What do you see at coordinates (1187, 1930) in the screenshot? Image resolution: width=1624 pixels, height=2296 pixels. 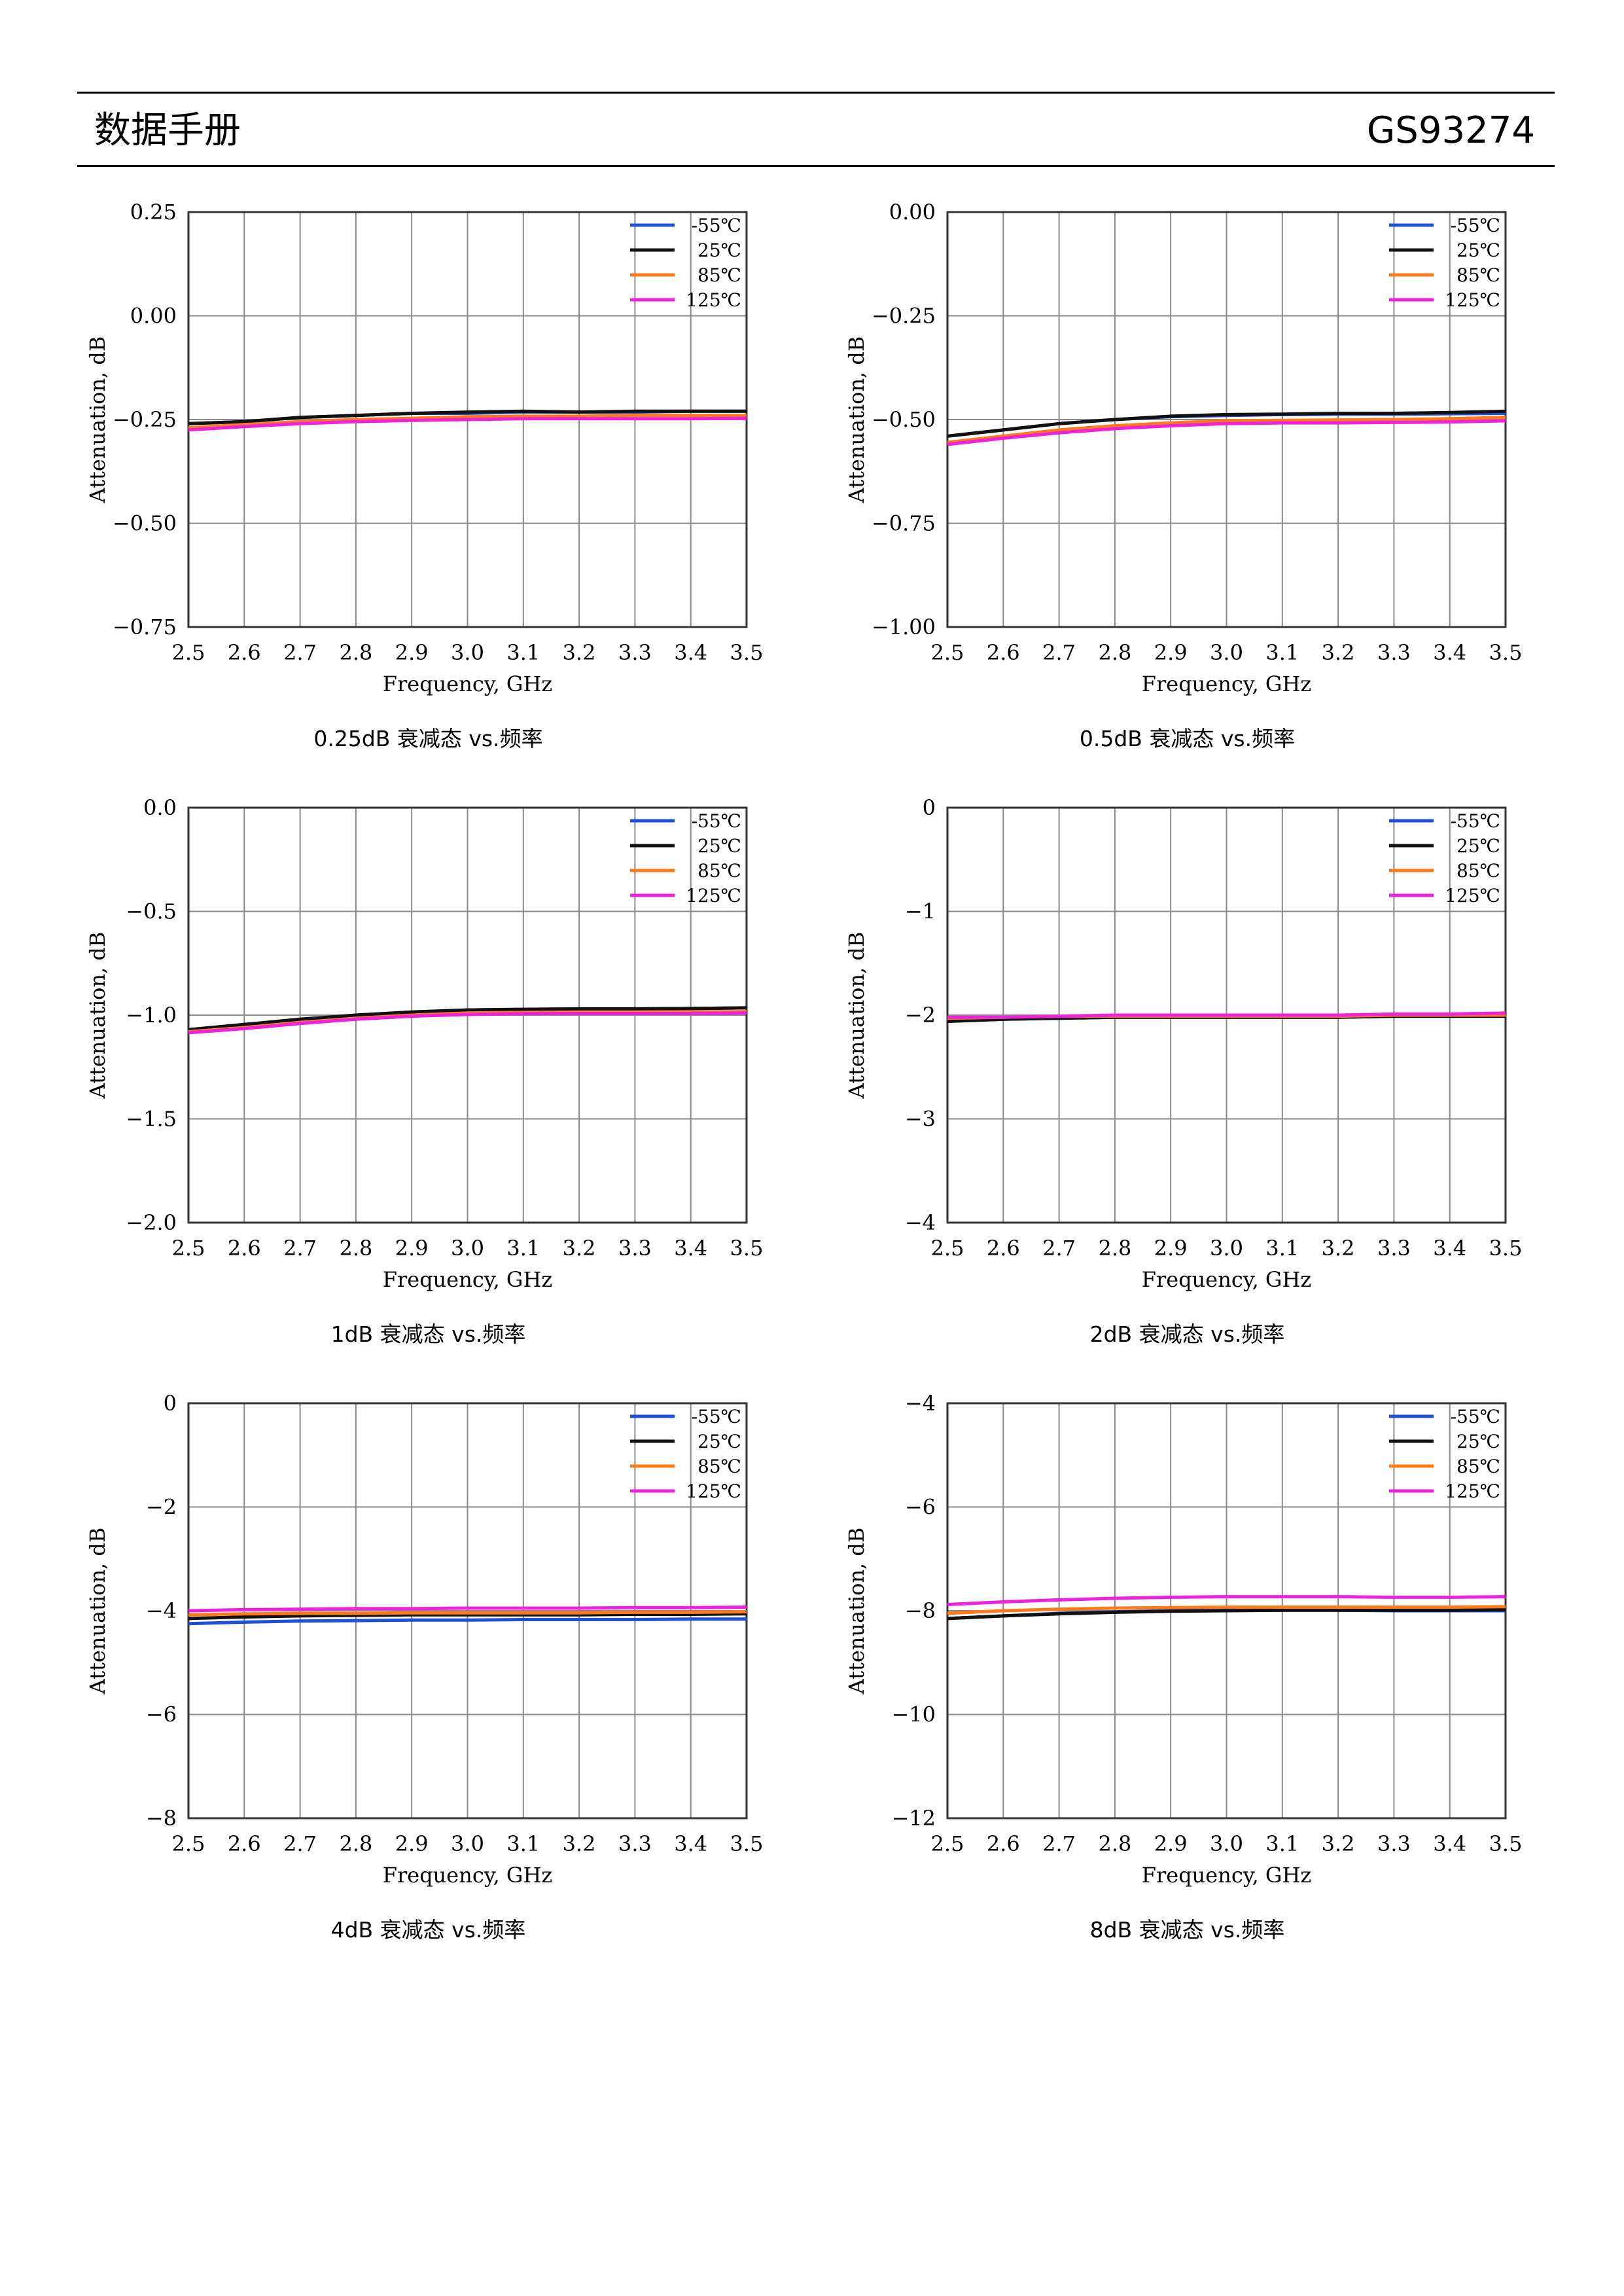 I see `chart-caption: 8dB 衰减态 vs.频率` at bounding box center [1187, 1930].